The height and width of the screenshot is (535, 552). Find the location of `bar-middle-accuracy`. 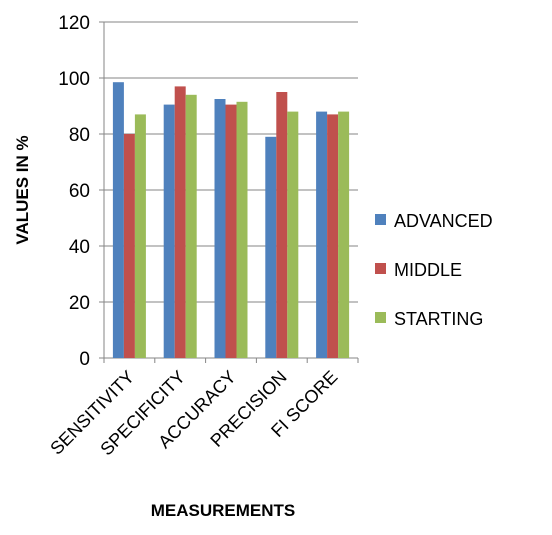

bar-middle-accuracy is located at coordinates (231, 231).